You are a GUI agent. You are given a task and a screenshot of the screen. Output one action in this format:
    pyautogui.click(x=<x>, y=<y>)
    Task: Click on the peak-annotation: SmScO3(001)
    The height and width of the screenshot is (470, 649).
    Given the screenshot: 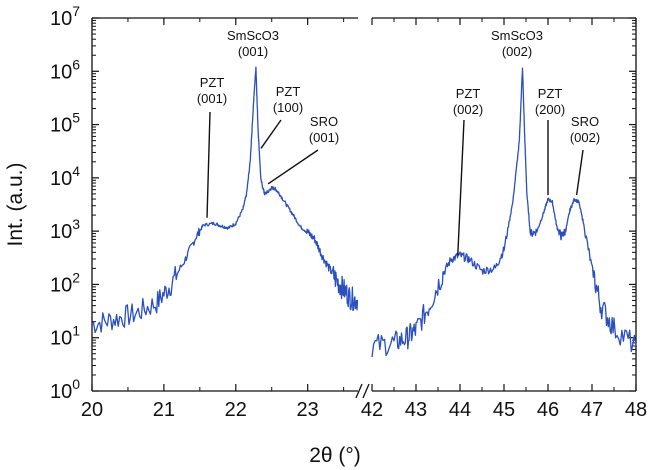 What is the action you would take?
    pyautogui.click(x=253, y=43)
    